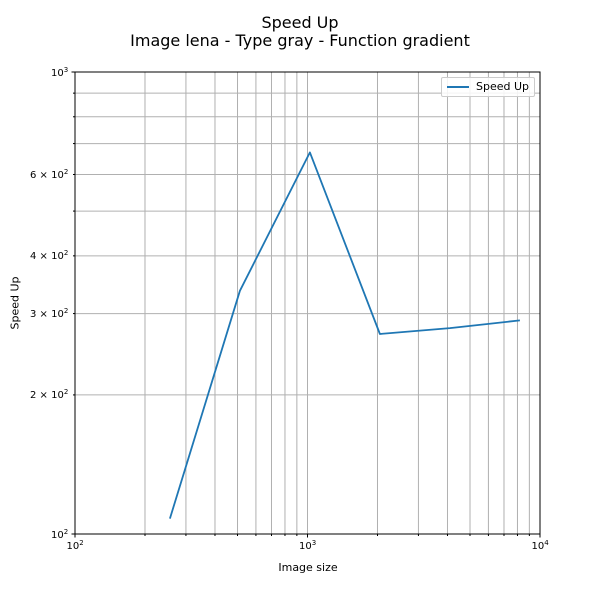  I want to click on legend: Speed Up, so click(488, 87).